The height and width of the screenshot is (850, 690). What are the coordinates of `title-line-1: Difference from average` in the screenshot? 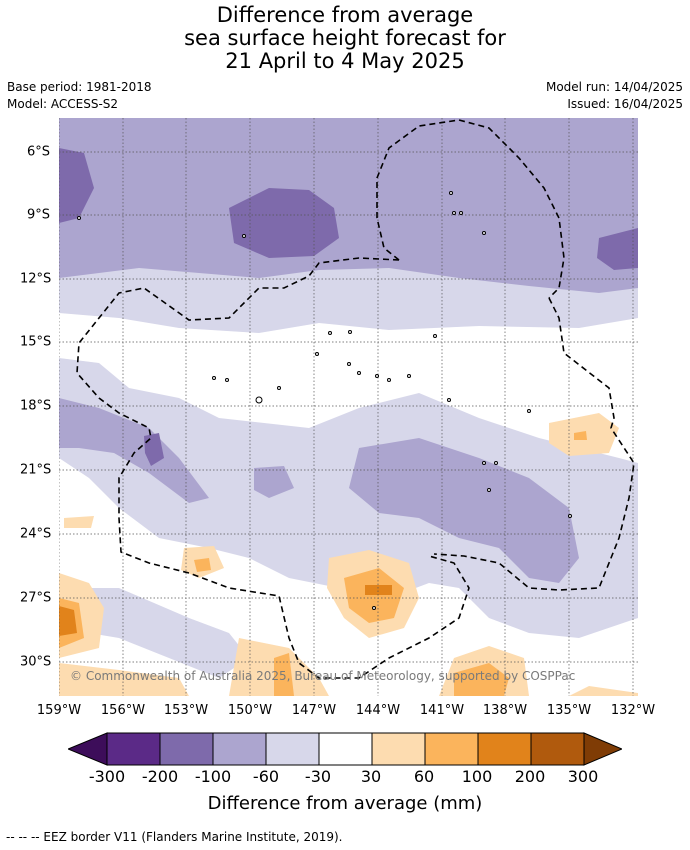 It's located at (345, 15).